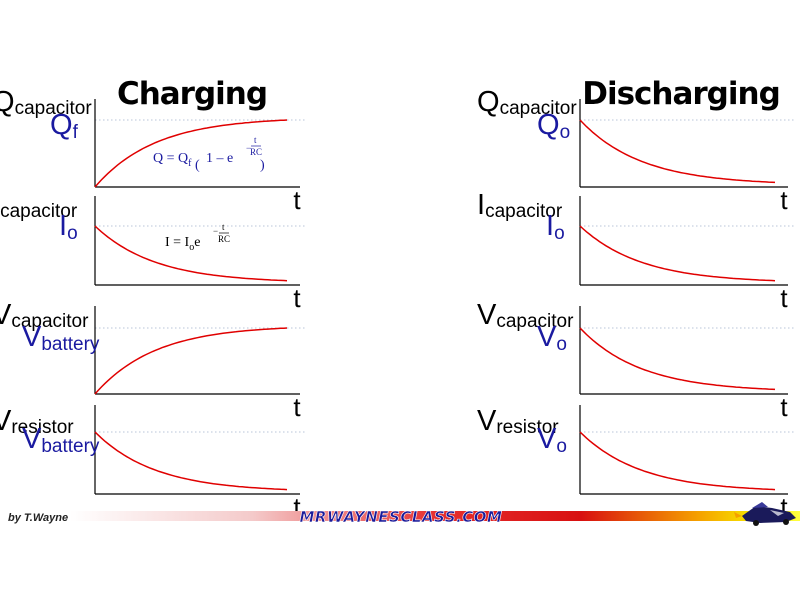 This screenshot has width=800, height=600. I want to click on rocket-car-icon, so click(765, 514).